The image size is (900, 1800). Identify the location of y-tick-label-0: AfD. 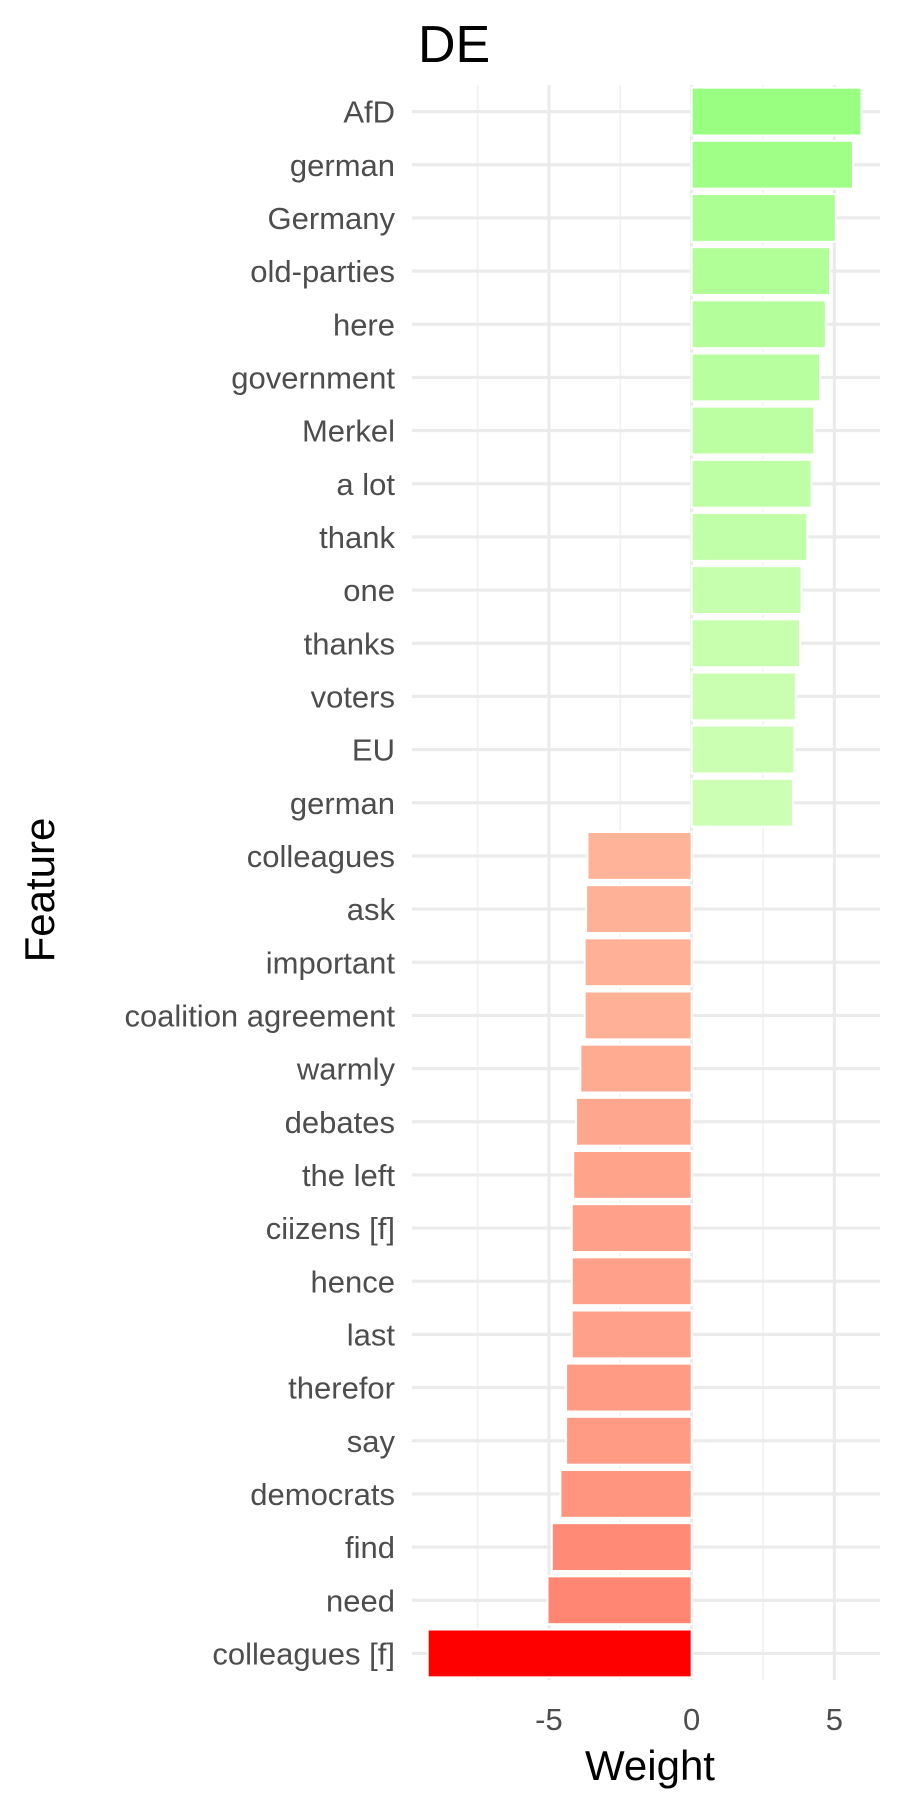
(369, 112).